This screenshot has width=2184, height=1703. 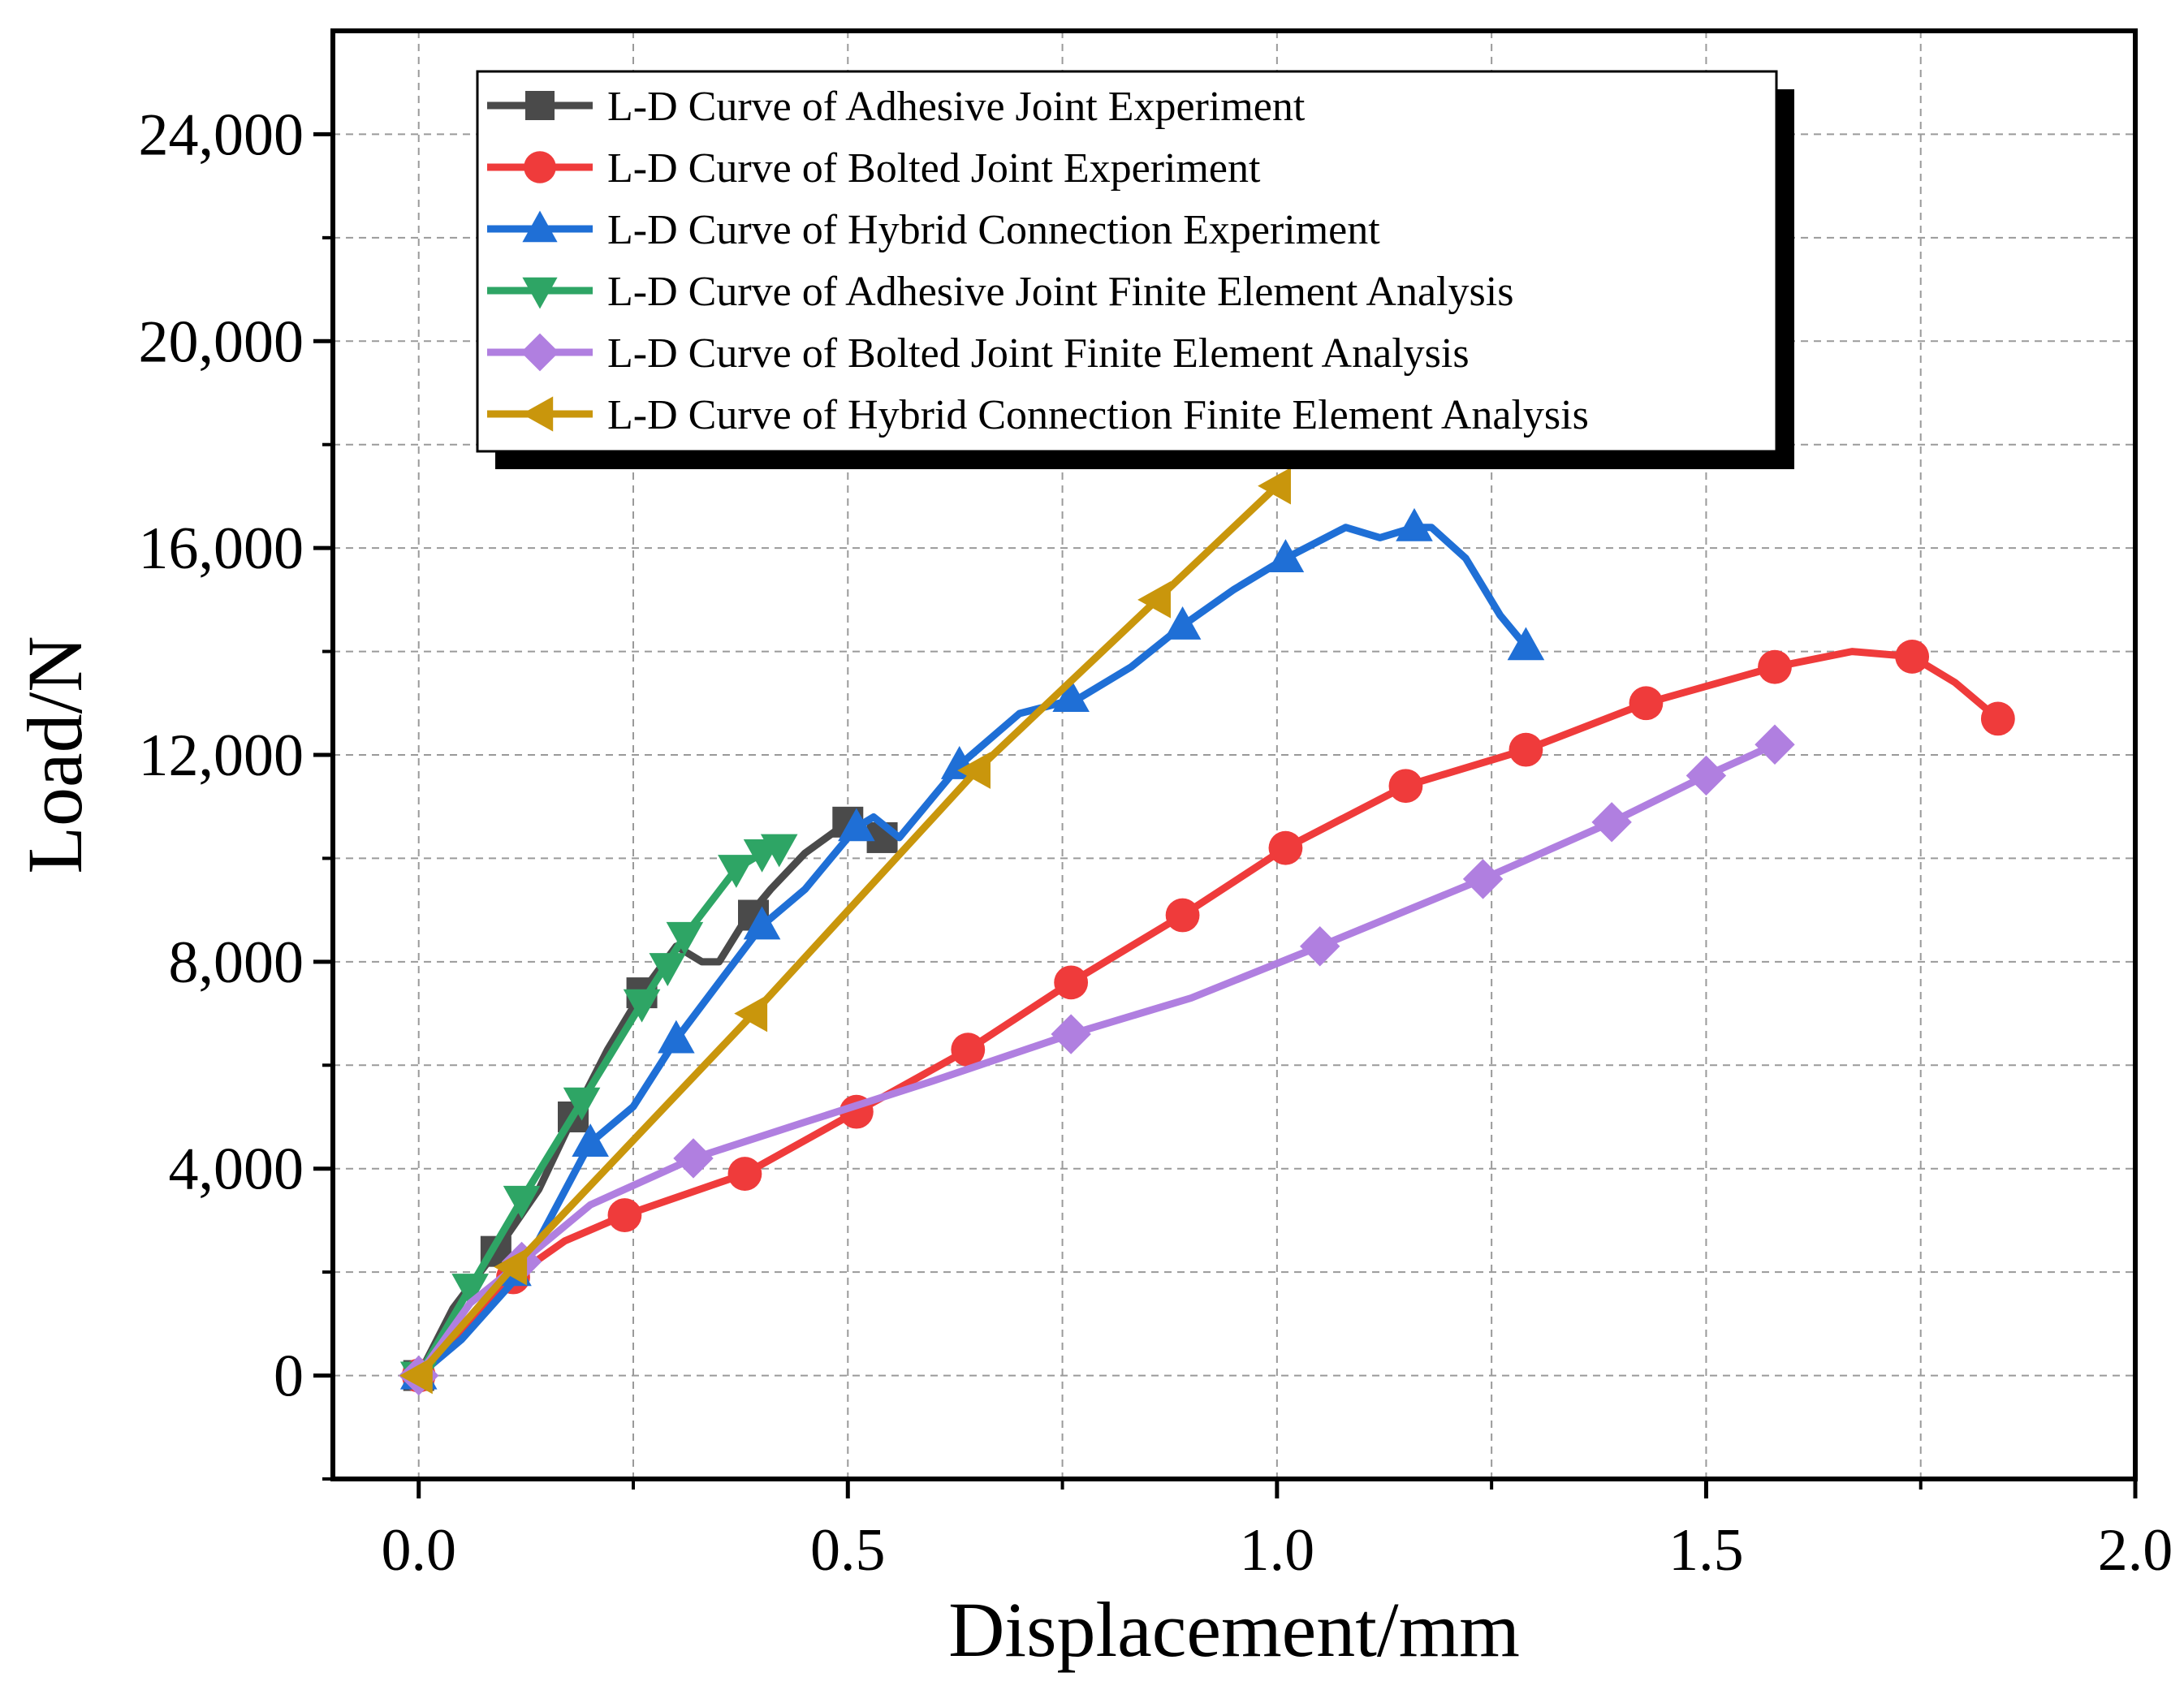 I want to click on legend-item: L-D Curve of Adhesive Joint Experiment, so click(x=896, y=107).